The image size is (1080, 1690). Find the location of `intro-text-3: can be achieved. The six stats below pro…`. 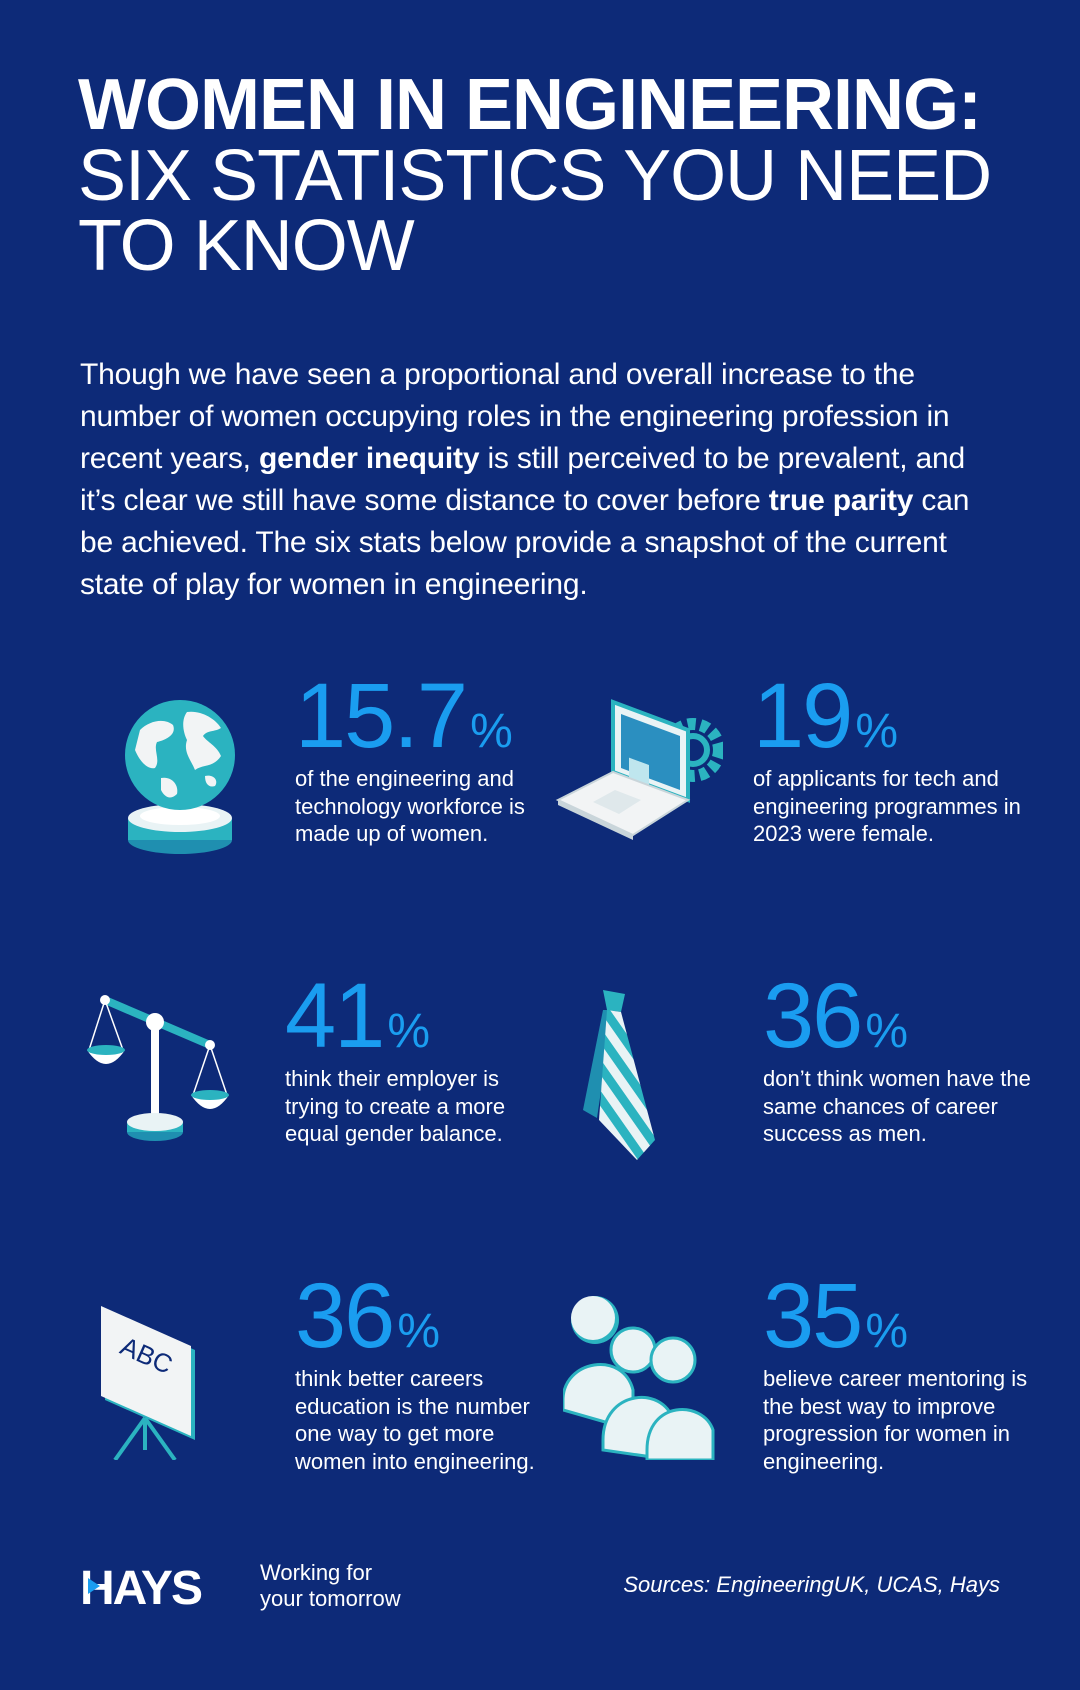

intro-text-3: can be achieved. The six stats below pro… is located at coordinates (525, 542).